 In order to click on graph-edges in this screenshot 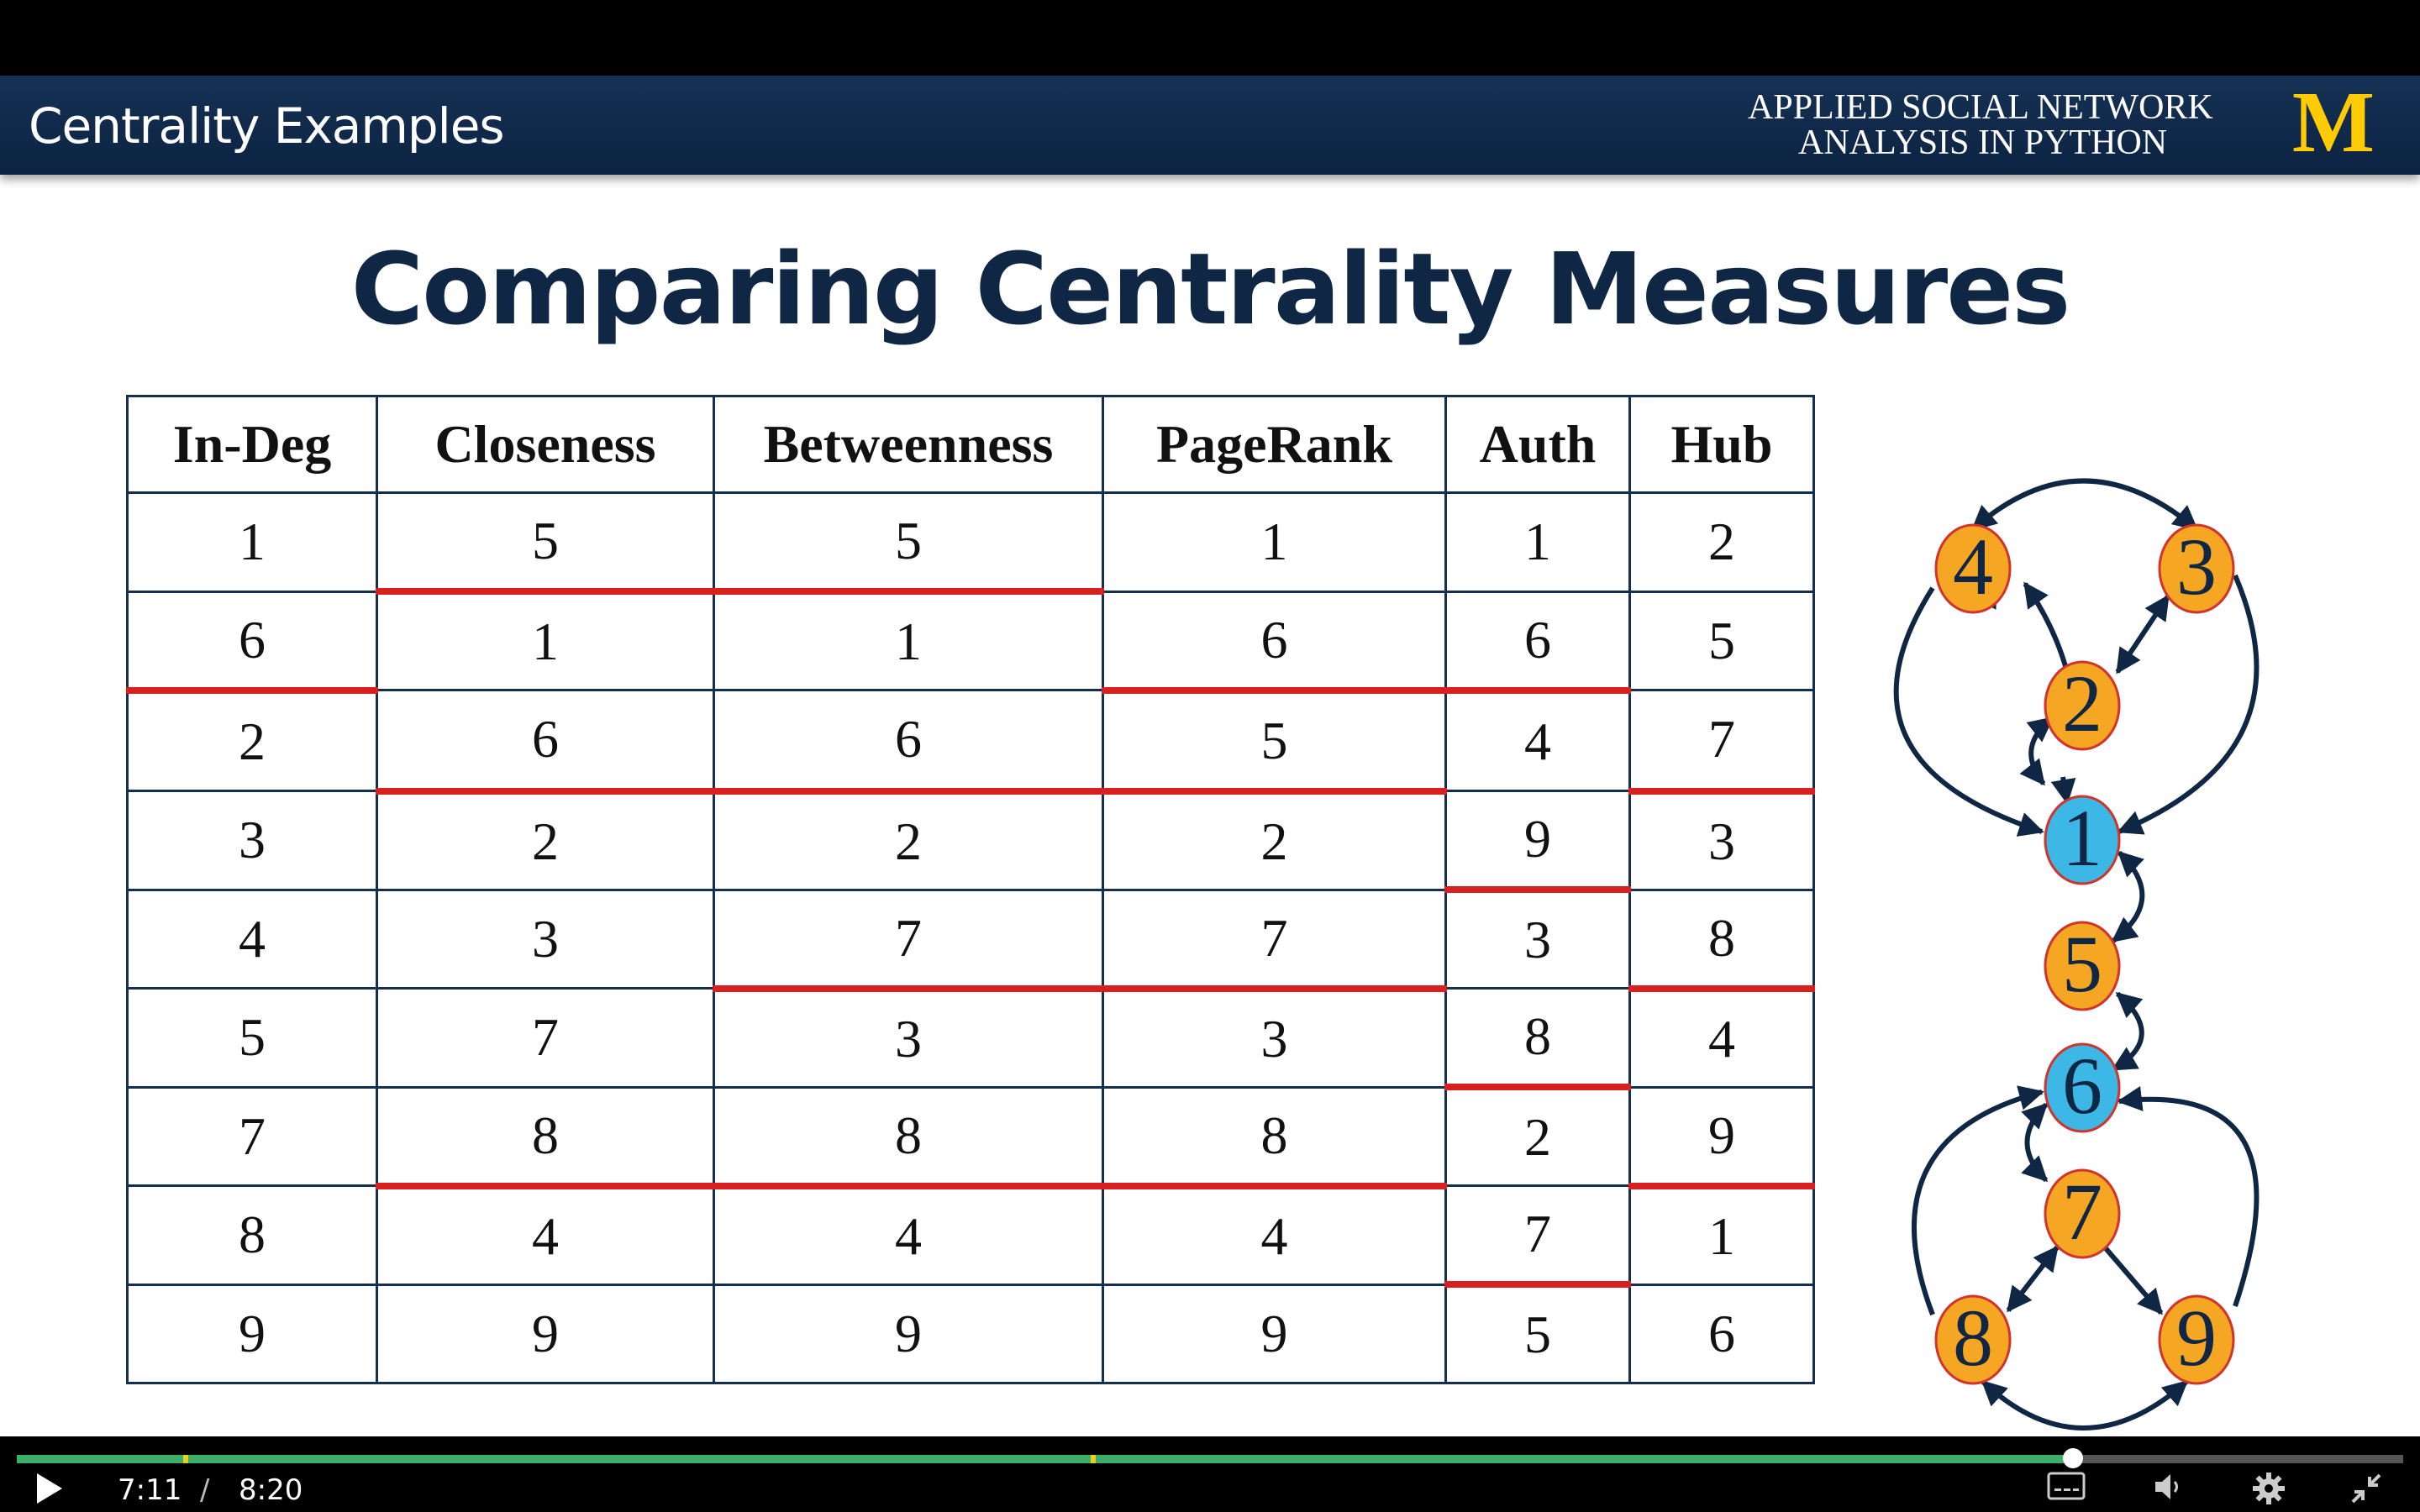, I will do `click(2076, 954)`.